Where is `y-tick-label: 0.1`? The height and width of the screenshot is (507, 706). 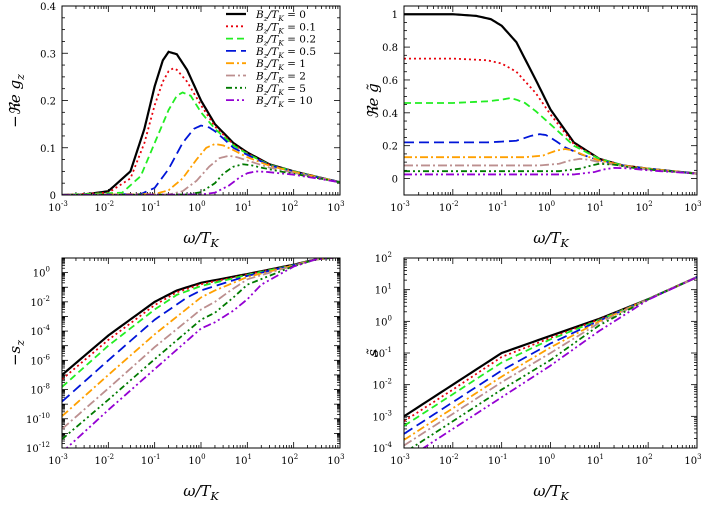 y-tick-label: 0.1 is located at coordinates (48, 149).